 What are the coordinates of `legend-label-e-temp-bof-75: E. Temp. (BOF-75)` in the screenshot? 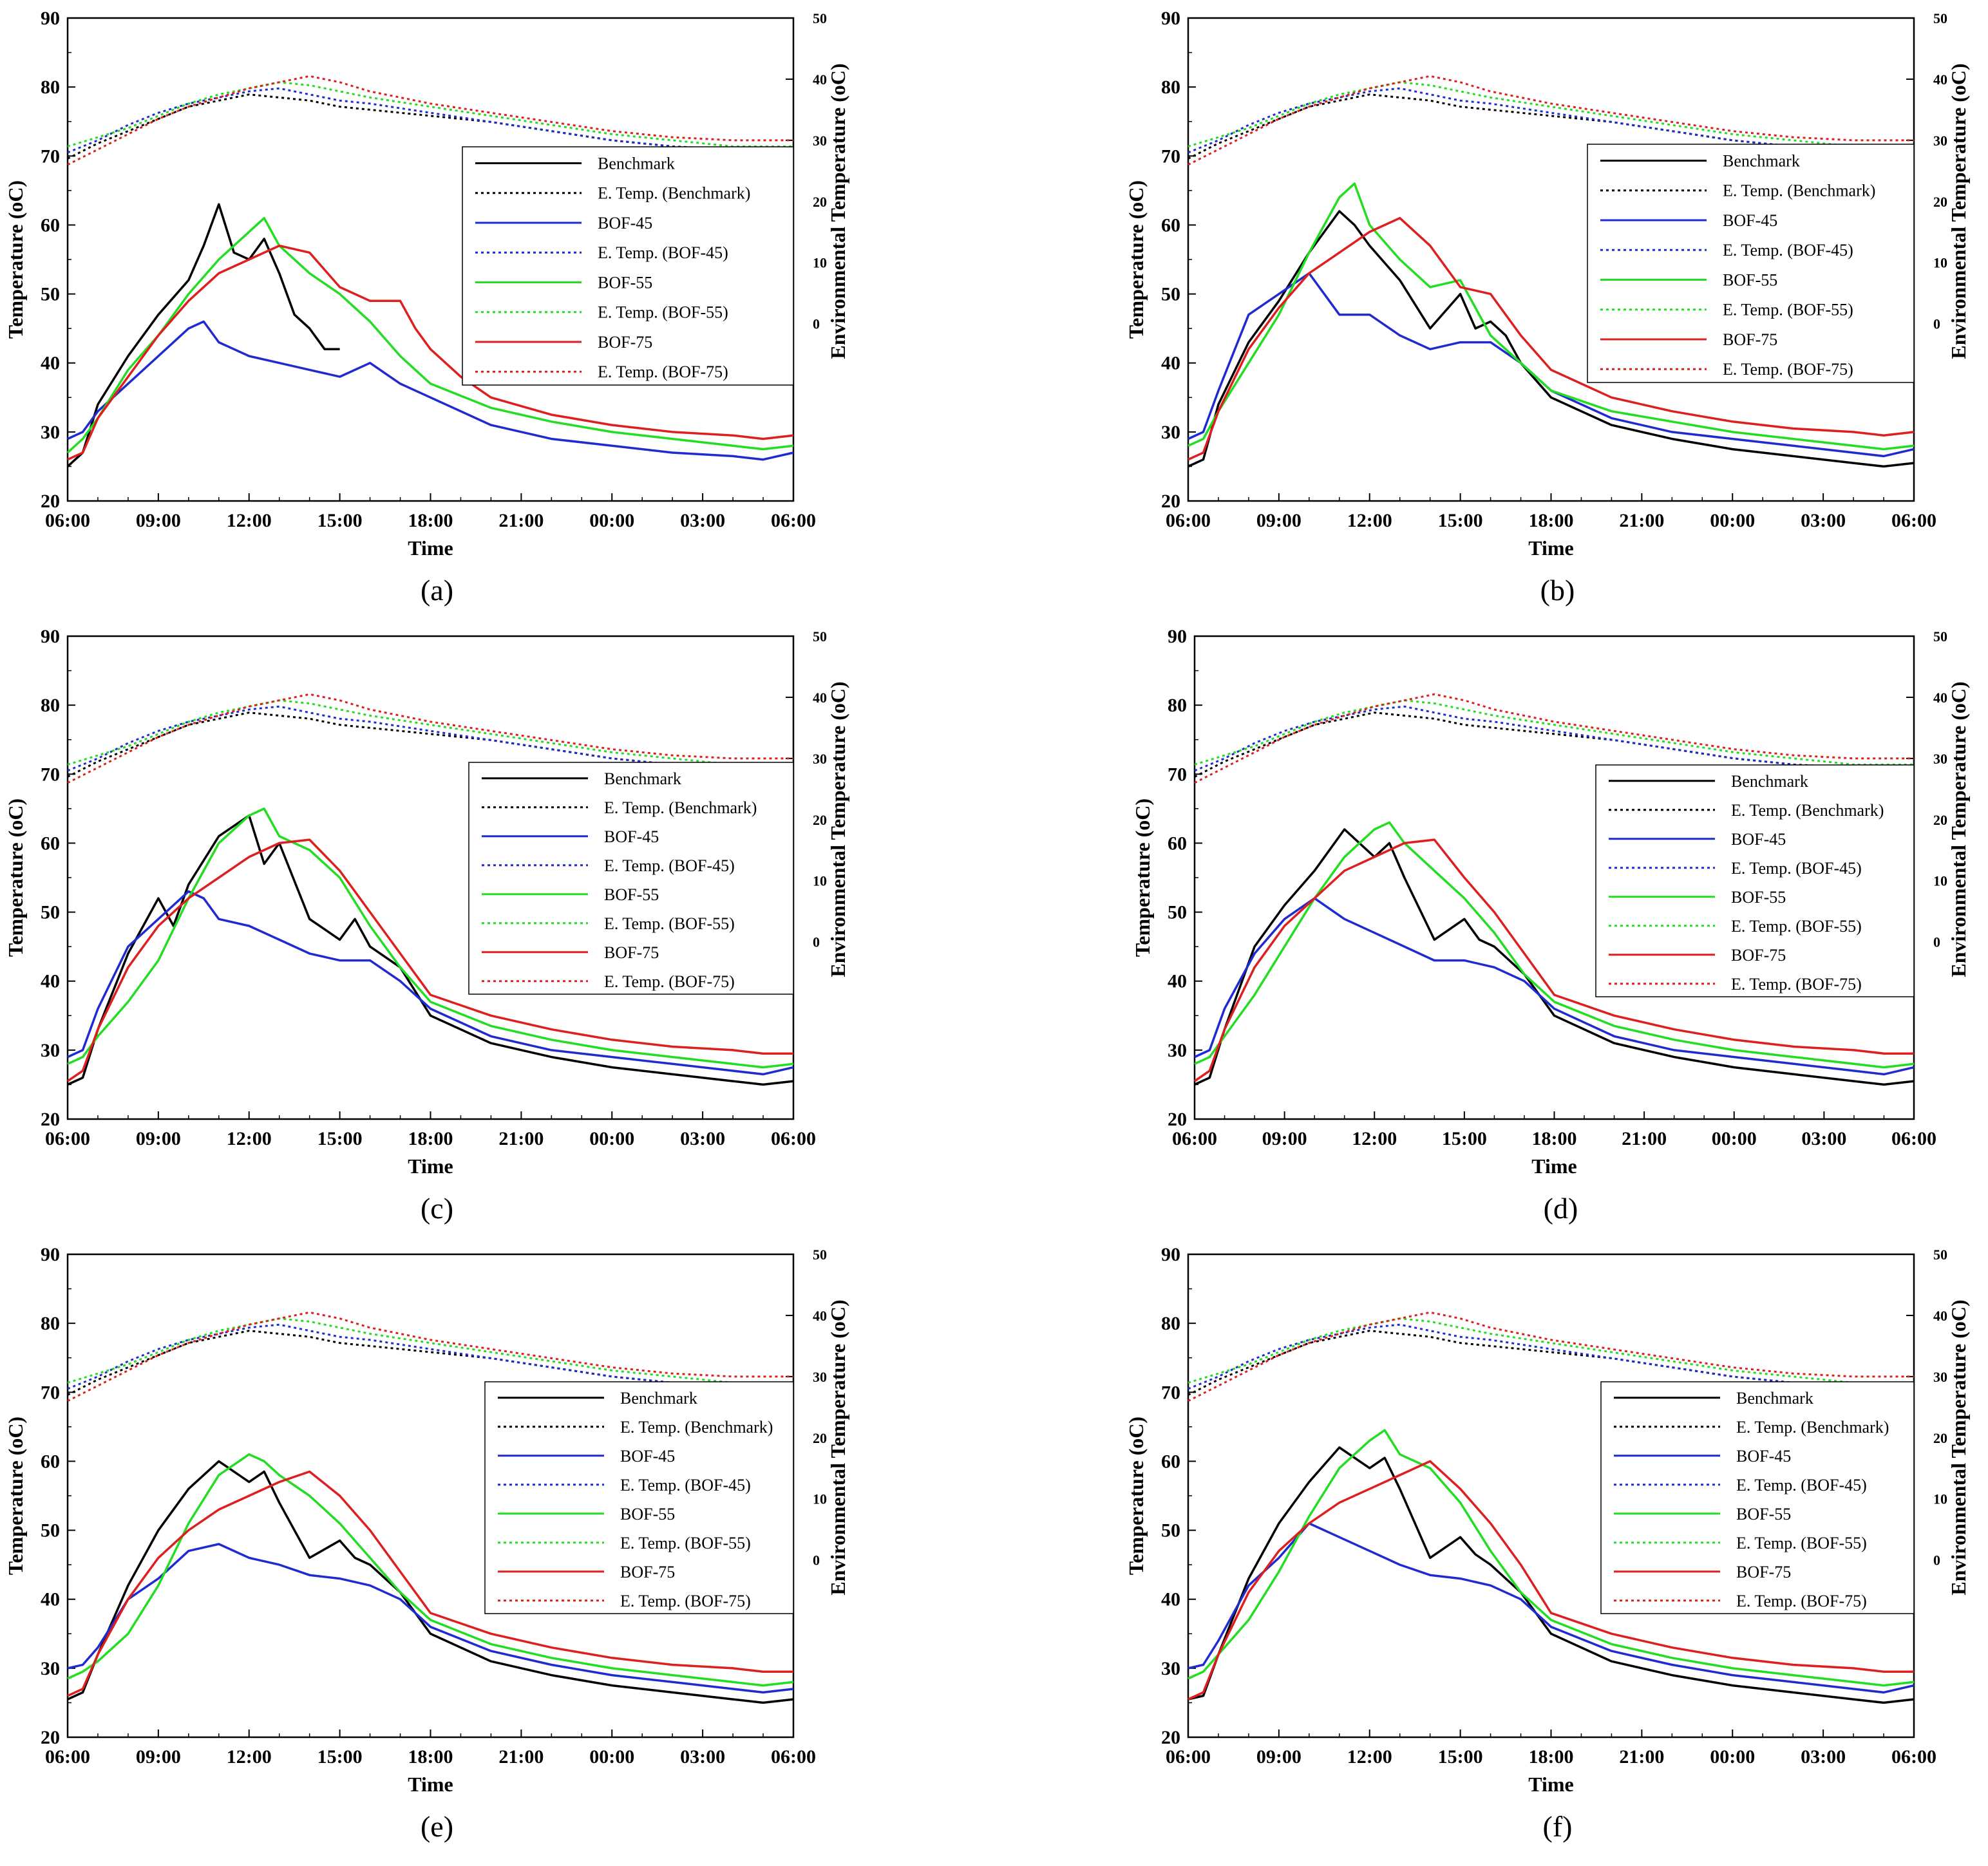 It's located at (685, 1601).